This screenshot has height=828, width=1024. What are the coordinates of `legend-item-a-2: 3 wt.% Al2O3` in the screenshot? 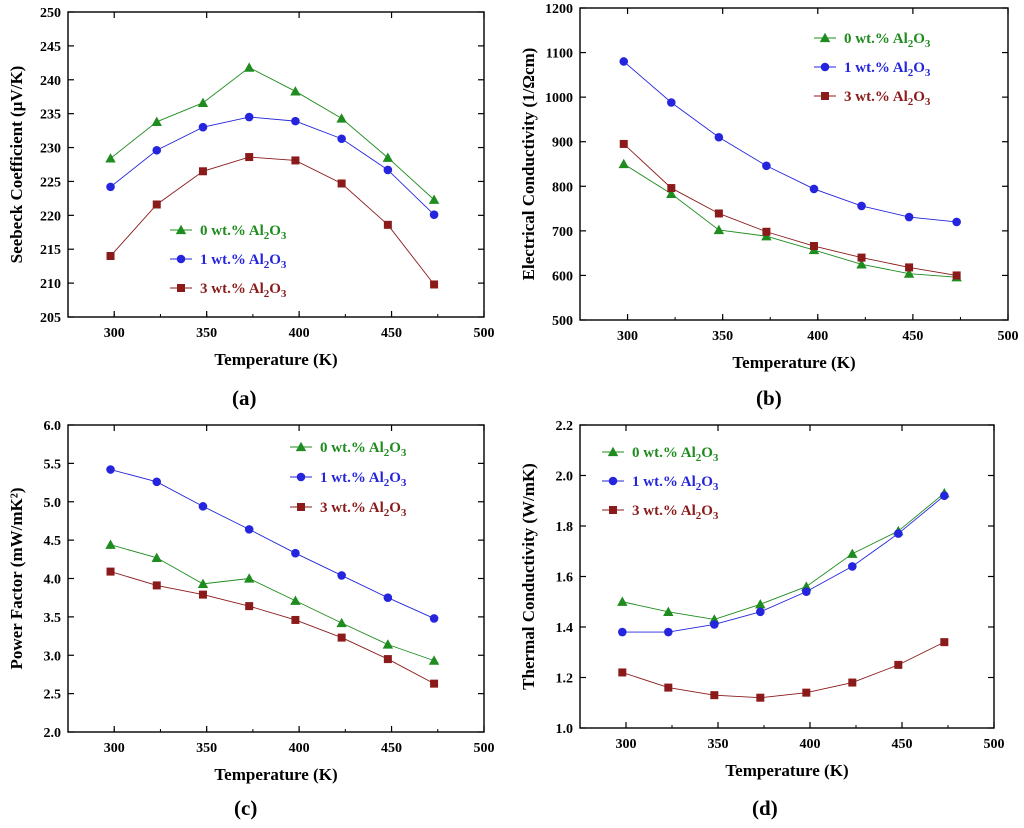 It's located at (228, 290).